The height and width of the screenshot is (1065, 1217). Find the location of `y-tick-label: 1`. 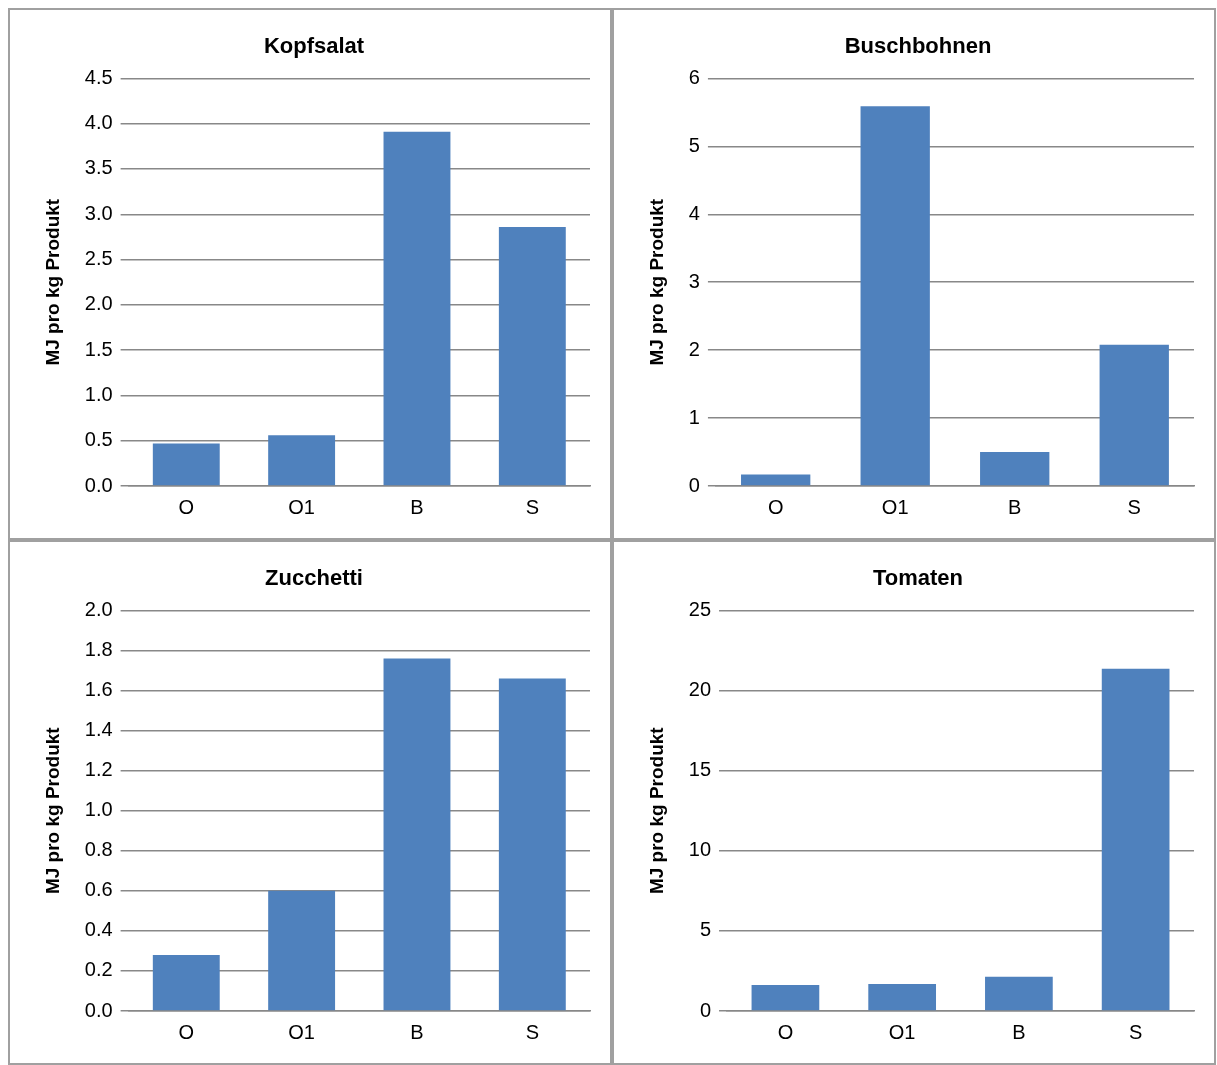

y-tick-label: 1 is located at coordinates (694, 416).